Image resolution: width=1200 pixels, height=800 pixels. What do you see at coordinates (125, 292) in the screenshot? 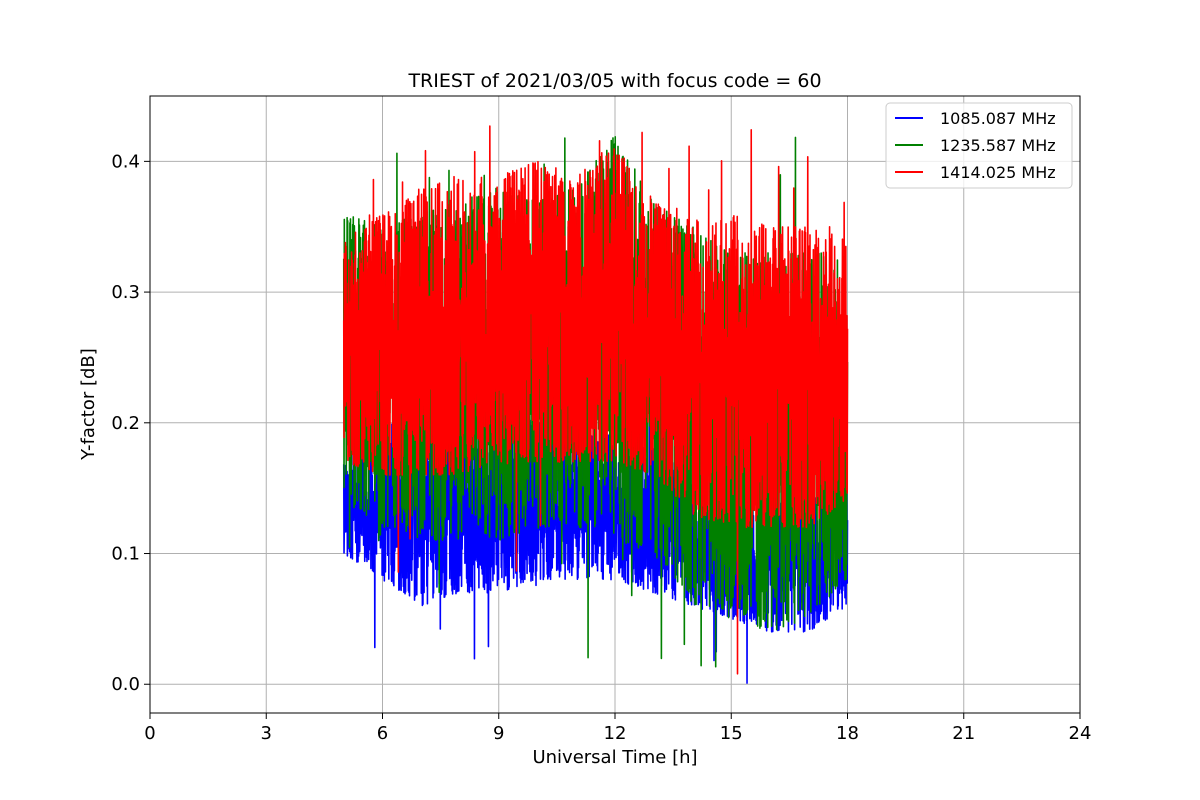
I see `y-tick-label: 0.3` at bounding box center [125, 292].